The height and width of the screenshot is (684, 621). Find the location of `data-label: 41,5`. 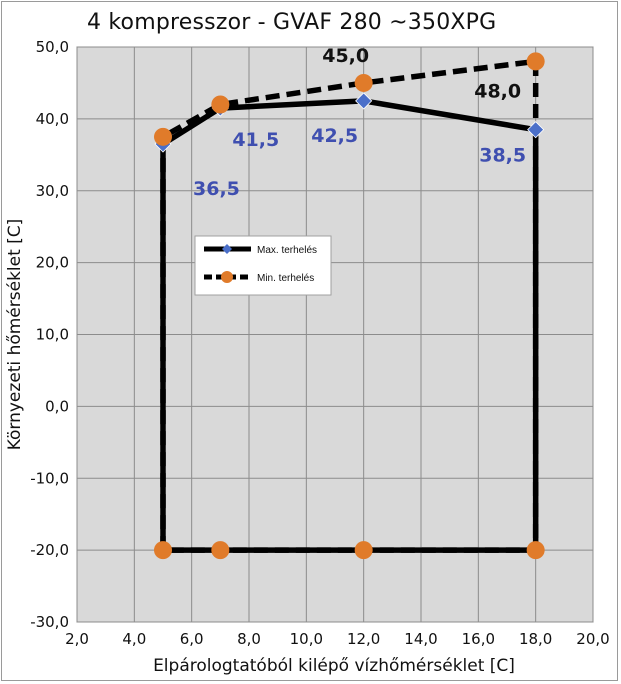

data-label: 41,5 is located at coordinates (255, 140).